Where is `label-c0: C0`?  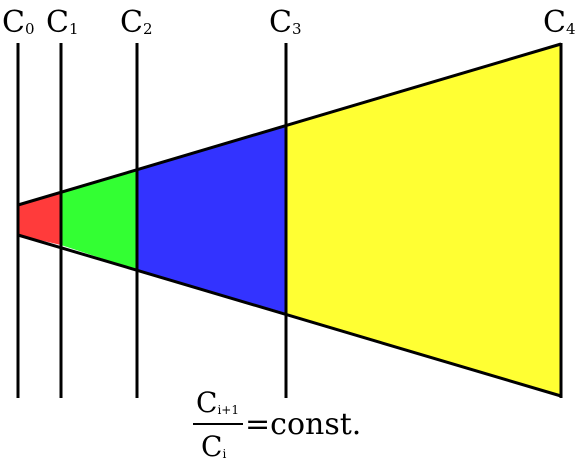 label-c0: C0 is located at coordinates (18, 22).